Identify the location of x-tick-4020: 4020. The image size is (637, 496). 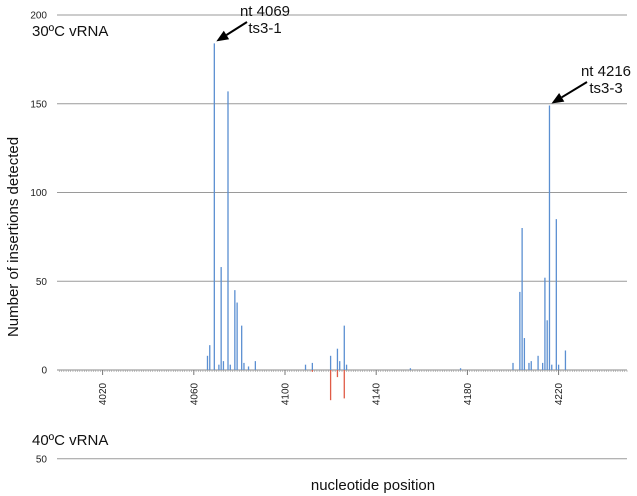
(103, 393).